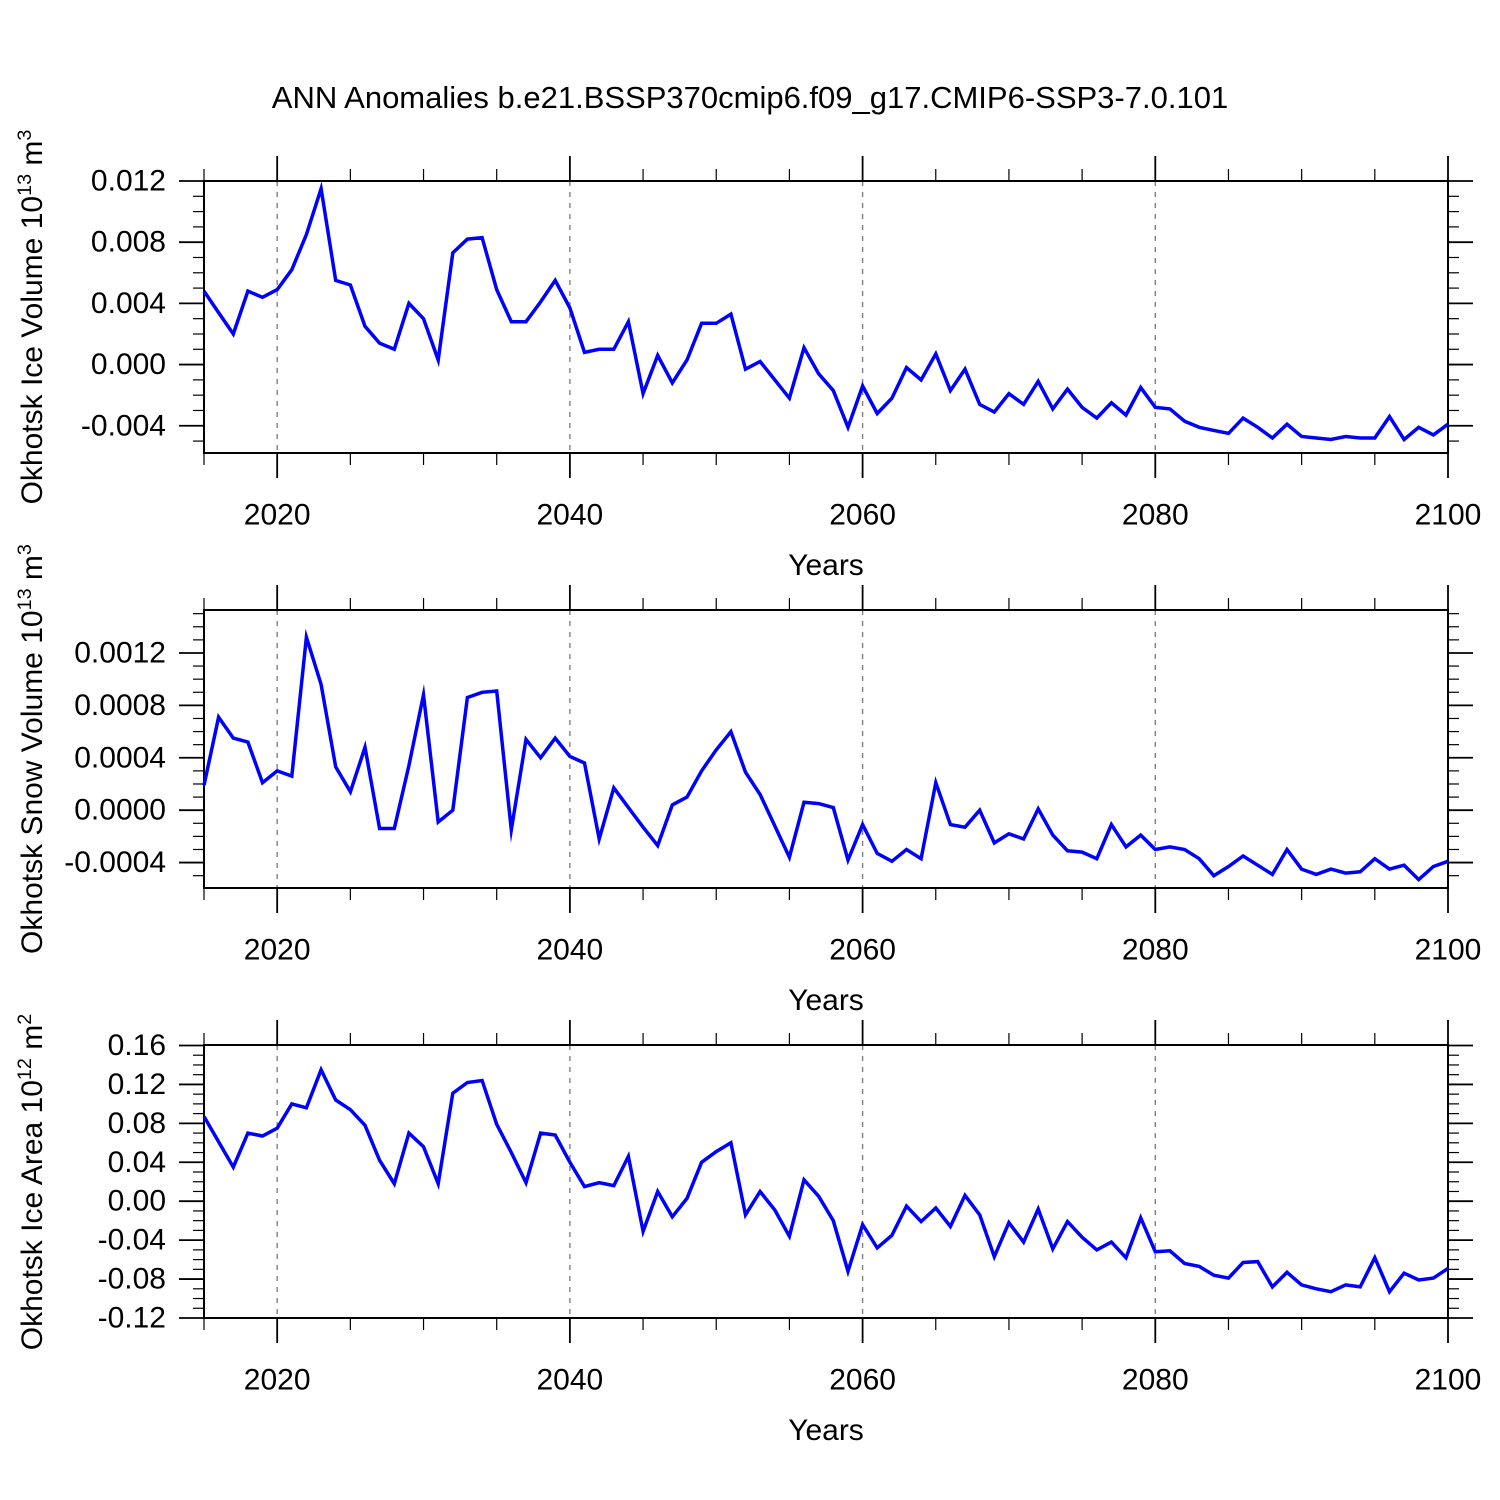 The image size is (1500, 1500). I want to click on ice-area-series-line, so click(825, 1180).